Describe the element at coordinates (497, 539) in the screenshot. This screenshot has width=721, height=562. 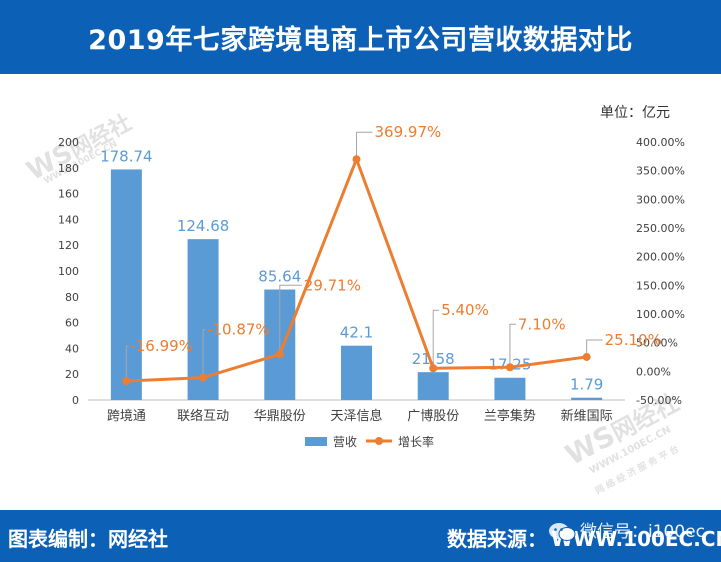
I see `data-source-label: 数据来源：` at that location.